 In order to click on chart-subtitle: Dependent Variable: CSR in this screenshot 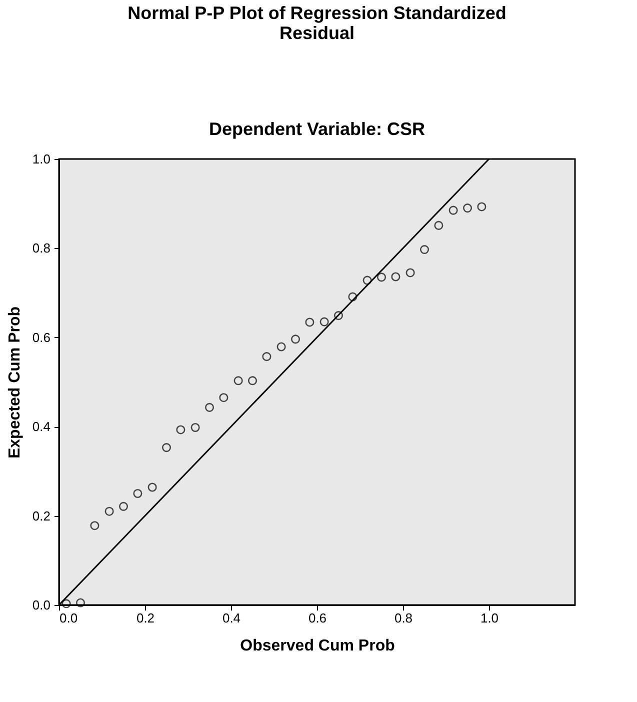, I will do `click(317, 129)`.